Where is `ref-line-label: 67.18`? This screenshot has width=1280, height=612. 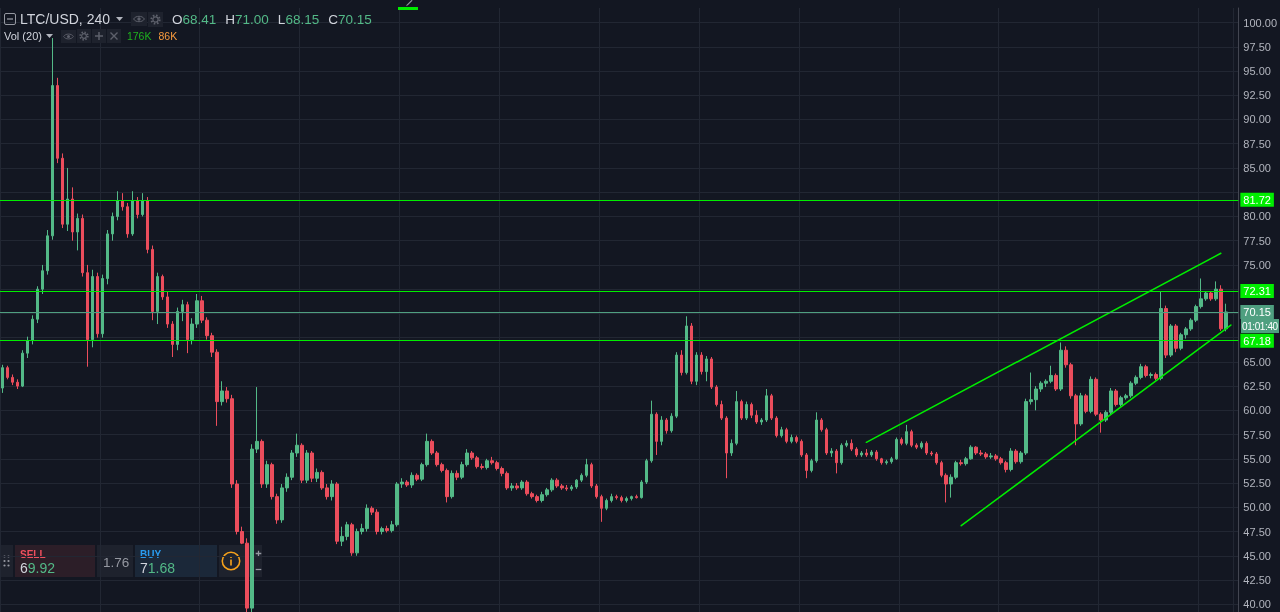
ref-line-label: 67.18 is located at coordinates (1257, 340).